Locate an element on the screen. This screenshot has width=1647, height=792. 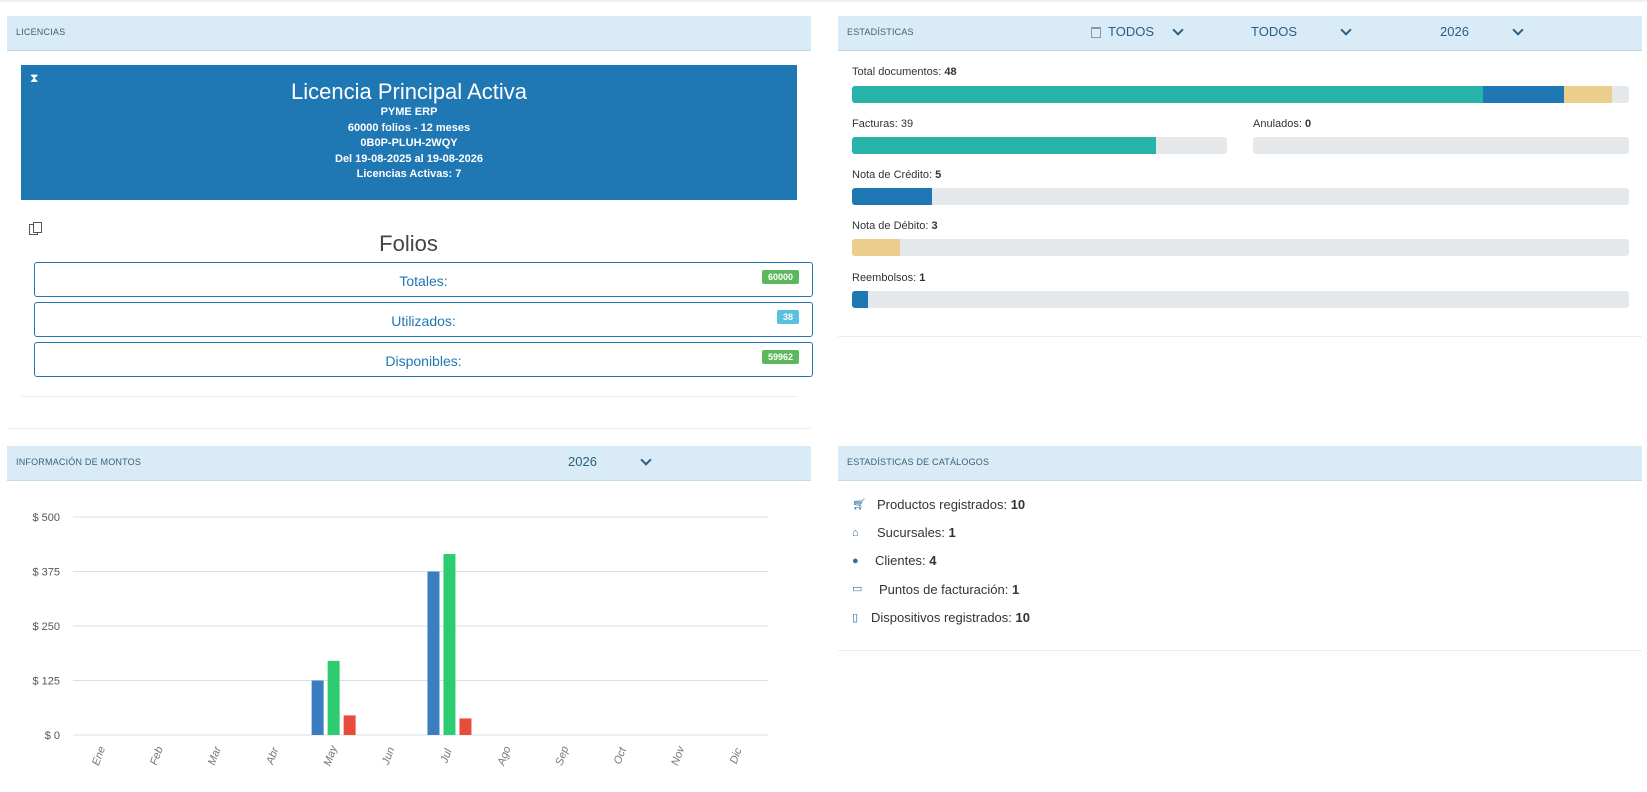
license-folios: 60000 folios - 12 meses is located at coordinates (409, 127).